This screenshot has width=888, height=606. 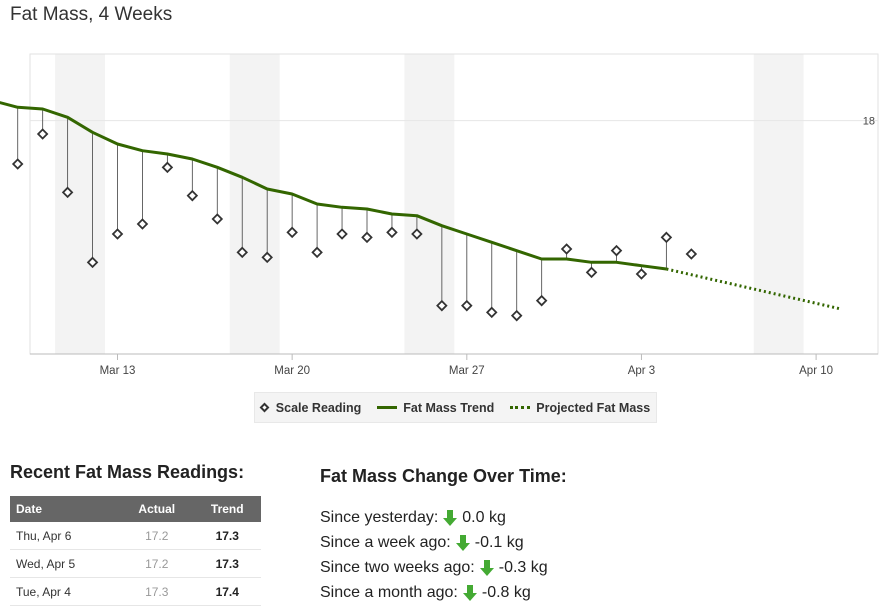 I want to click on change-row: Since two weeks ago: -0.3 kg, so click(x=434, y=567).